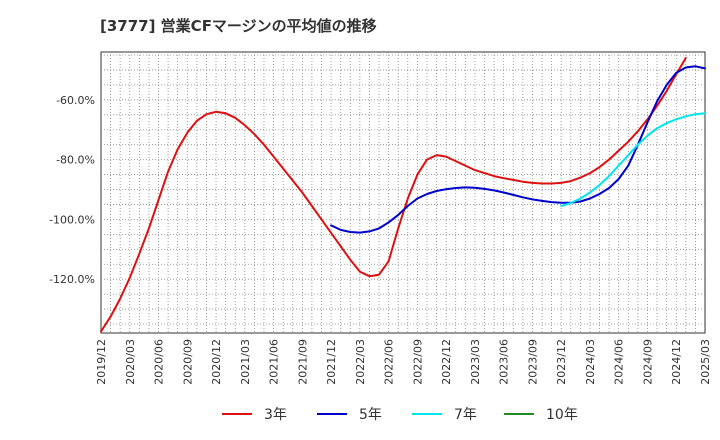 The width and height of the screenshot is (720, 440). What do you see at coordinates (331, 362) in the screenshot?
I see `x-tick-label: 2021/12` at bounding box center [331, 362].